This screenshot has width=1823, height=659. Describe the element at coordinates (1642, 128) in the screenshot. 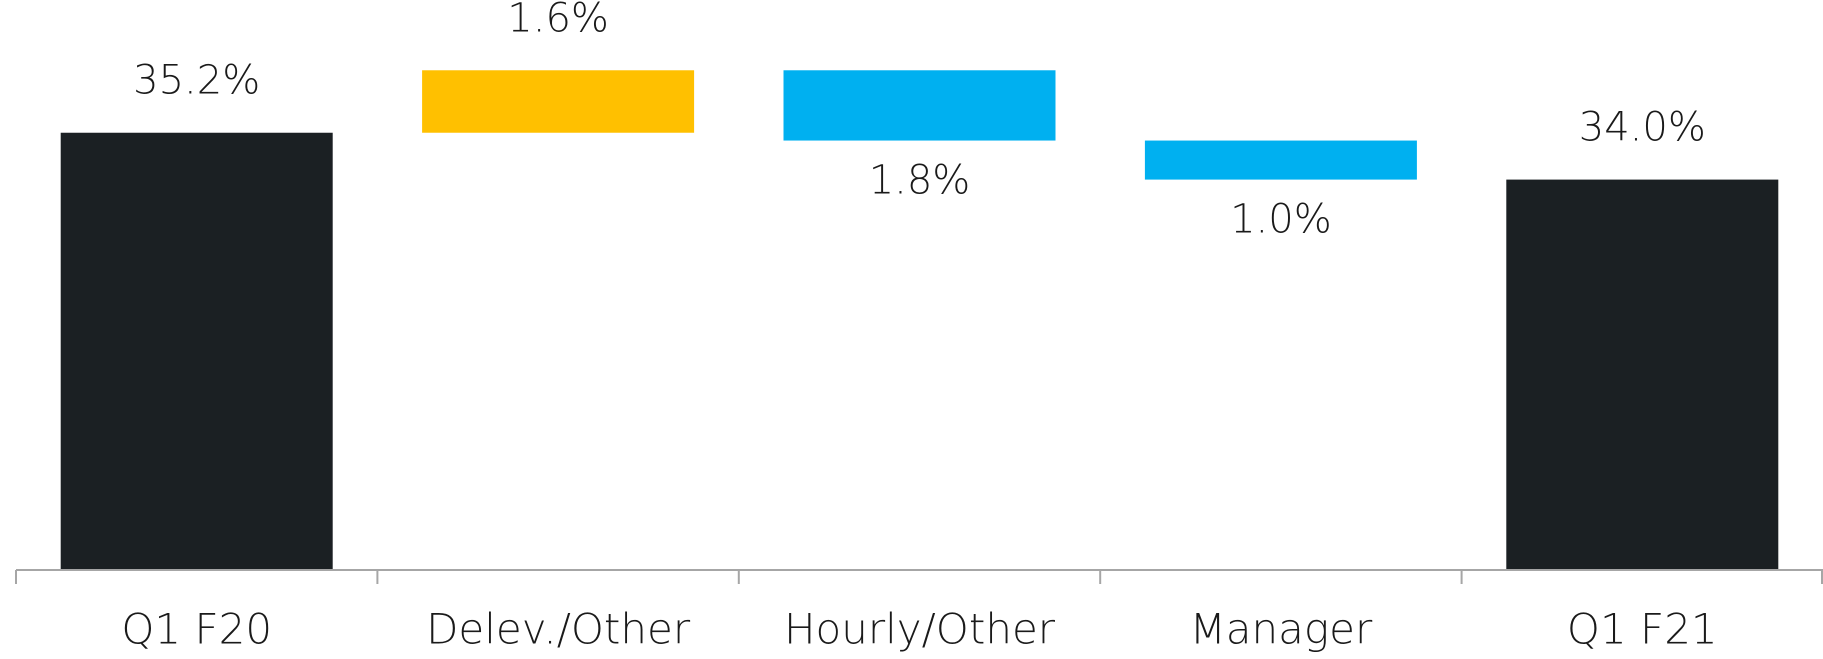

I see `data-label: 34.0%` at that location.